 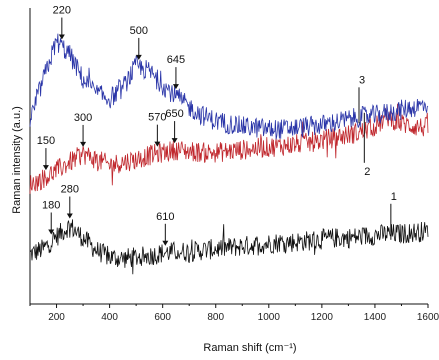 I want to click on peak-label: 180, so click(x=51, y=205).